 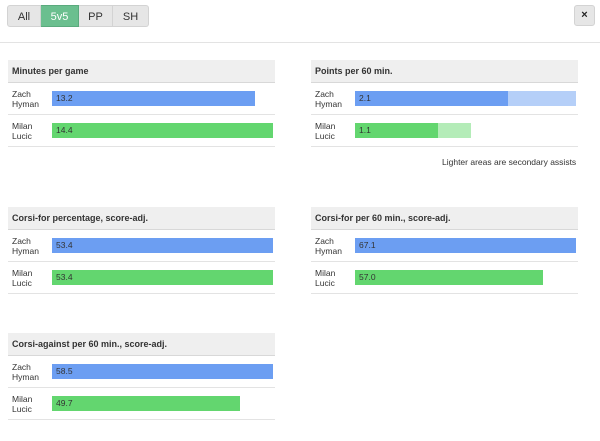 I want to click on player-row: Zach Hyman 67.1, so click(x=444, y=246).